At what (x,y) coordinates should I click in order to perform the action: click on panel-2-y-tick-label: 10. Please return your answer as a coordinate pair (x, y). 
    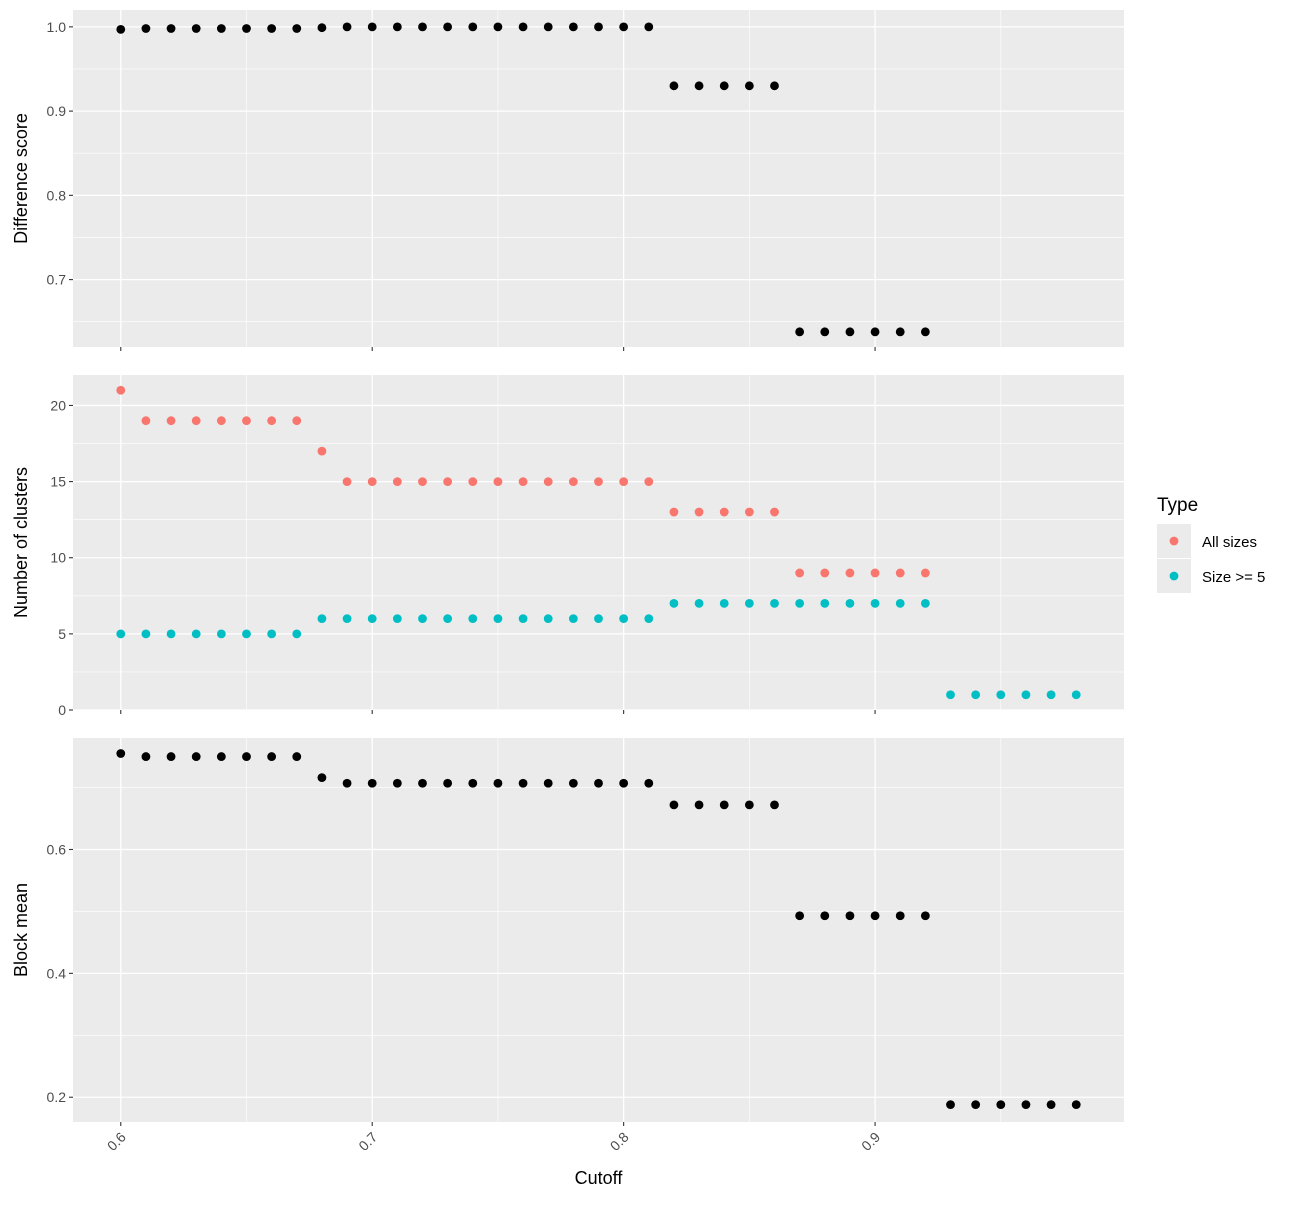
    Looking at the image, I should click on (58, 558).